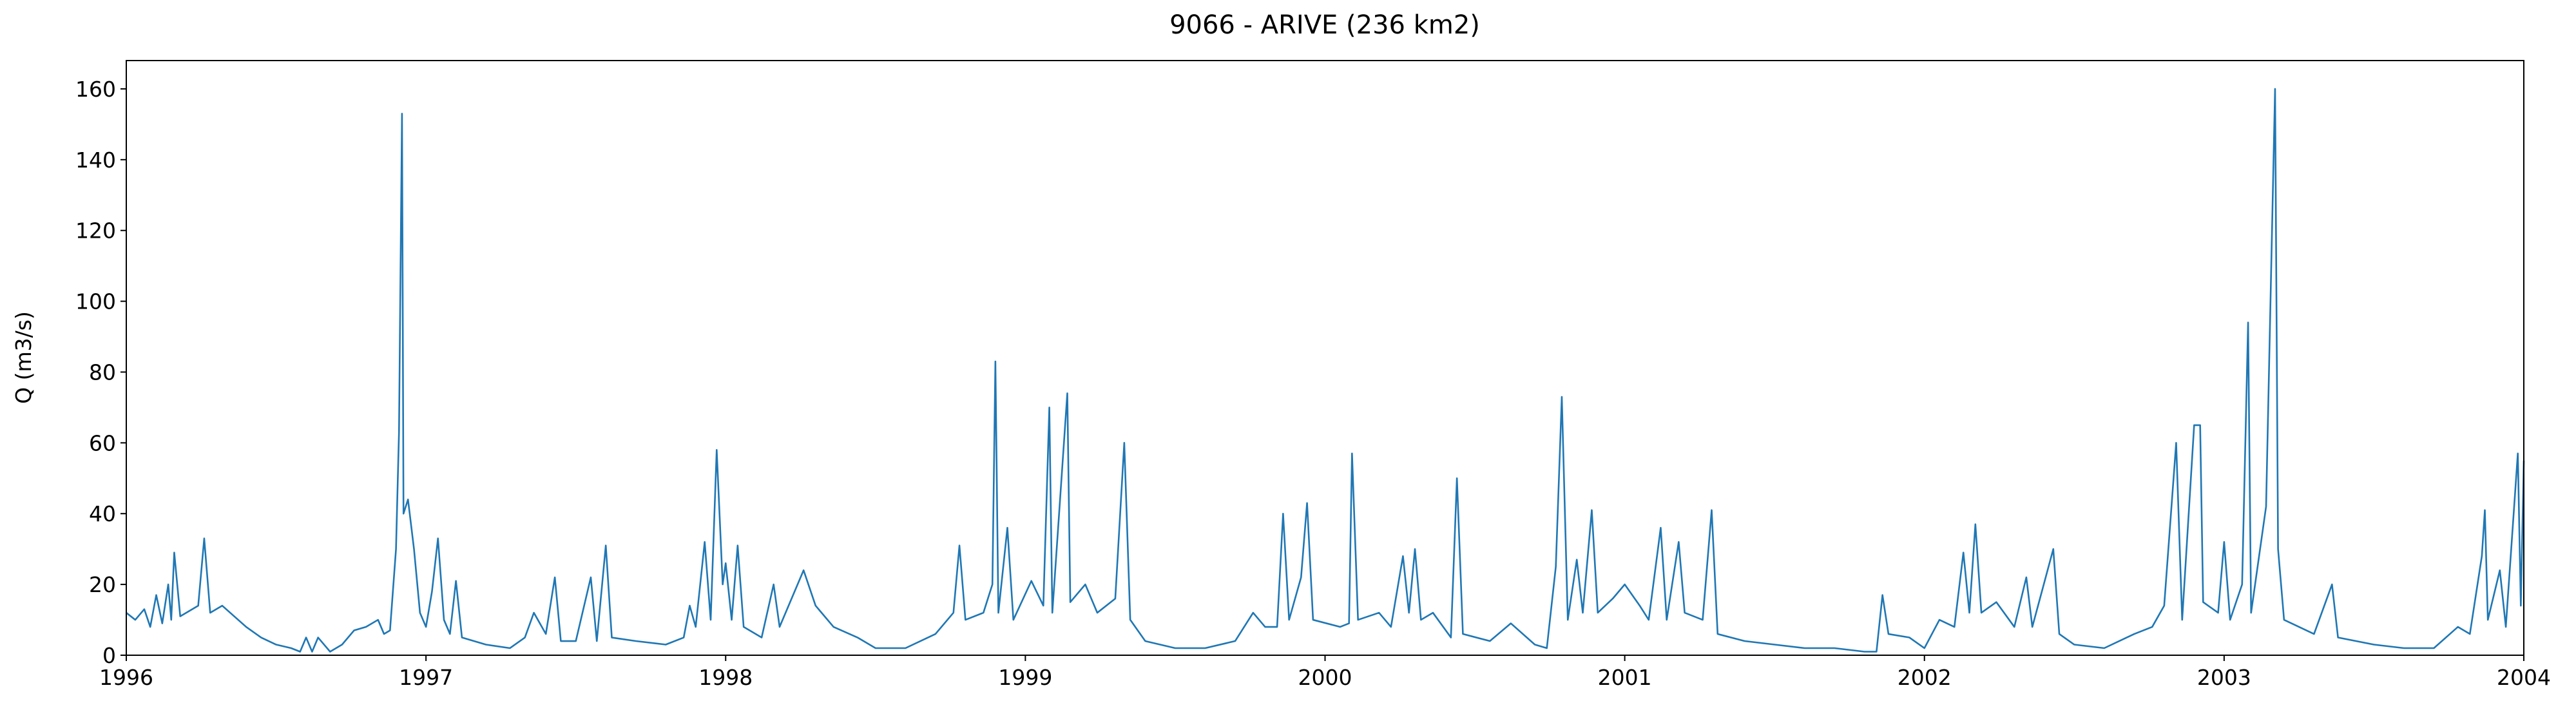  What do you see at coordinates (1025, 677) in the screenshot?
I see `x-tick-label: 1999` at bounding box center [1025, 677].